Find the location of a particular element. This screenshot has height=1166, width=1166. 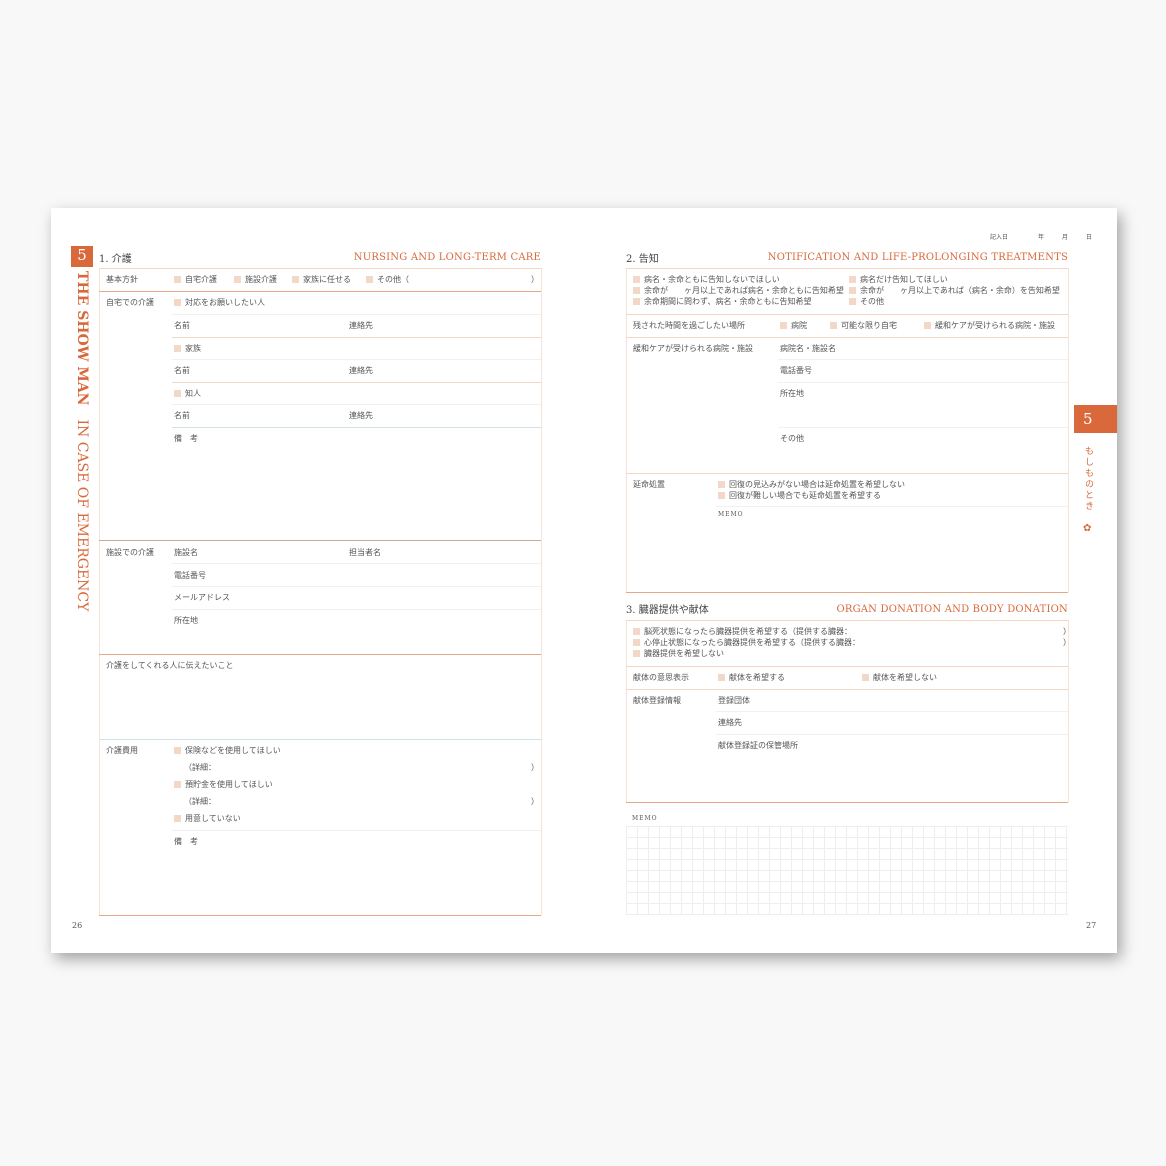

checkbox-other: その他（ is located at coordinates (387, 280).